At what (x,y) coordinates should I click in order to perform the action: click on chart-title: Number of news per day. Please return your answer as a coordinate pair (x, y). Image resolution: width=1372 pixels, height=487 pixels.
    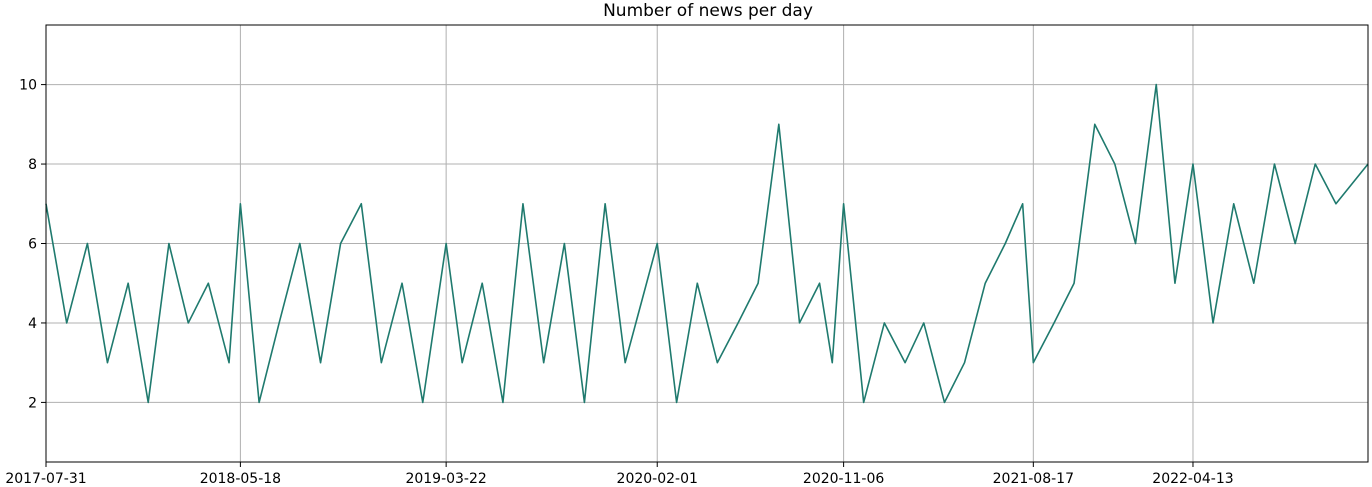
    Looking at the image, I should click on (708, 11).